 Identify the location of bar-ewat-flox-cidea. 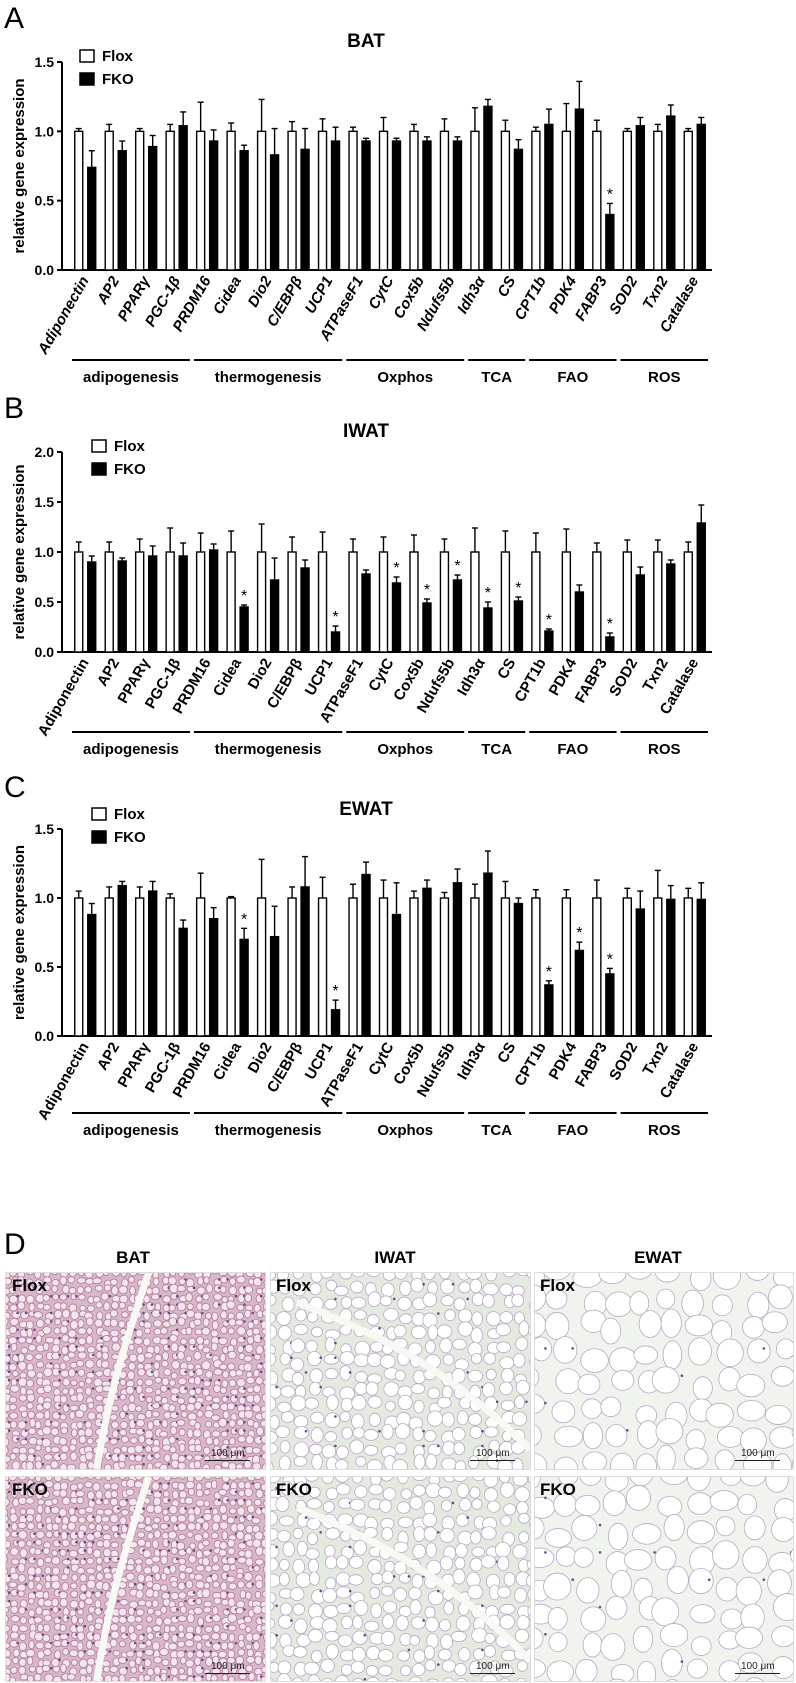
(231, 967).